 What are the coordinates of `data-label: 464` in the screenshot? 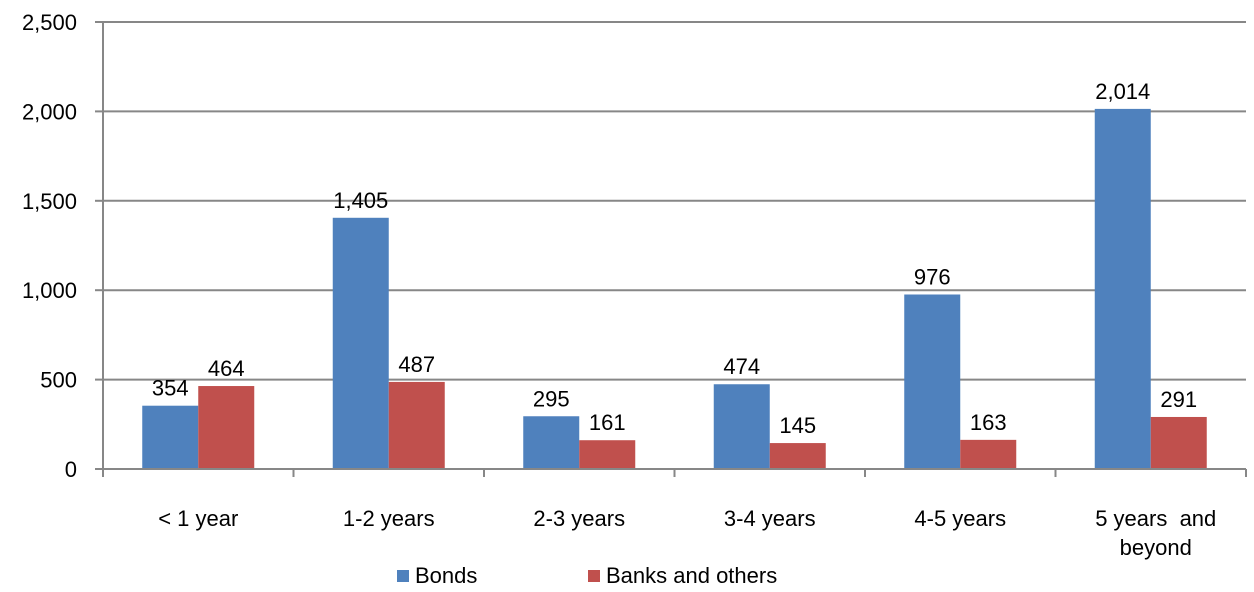 It's located at (226, 368).